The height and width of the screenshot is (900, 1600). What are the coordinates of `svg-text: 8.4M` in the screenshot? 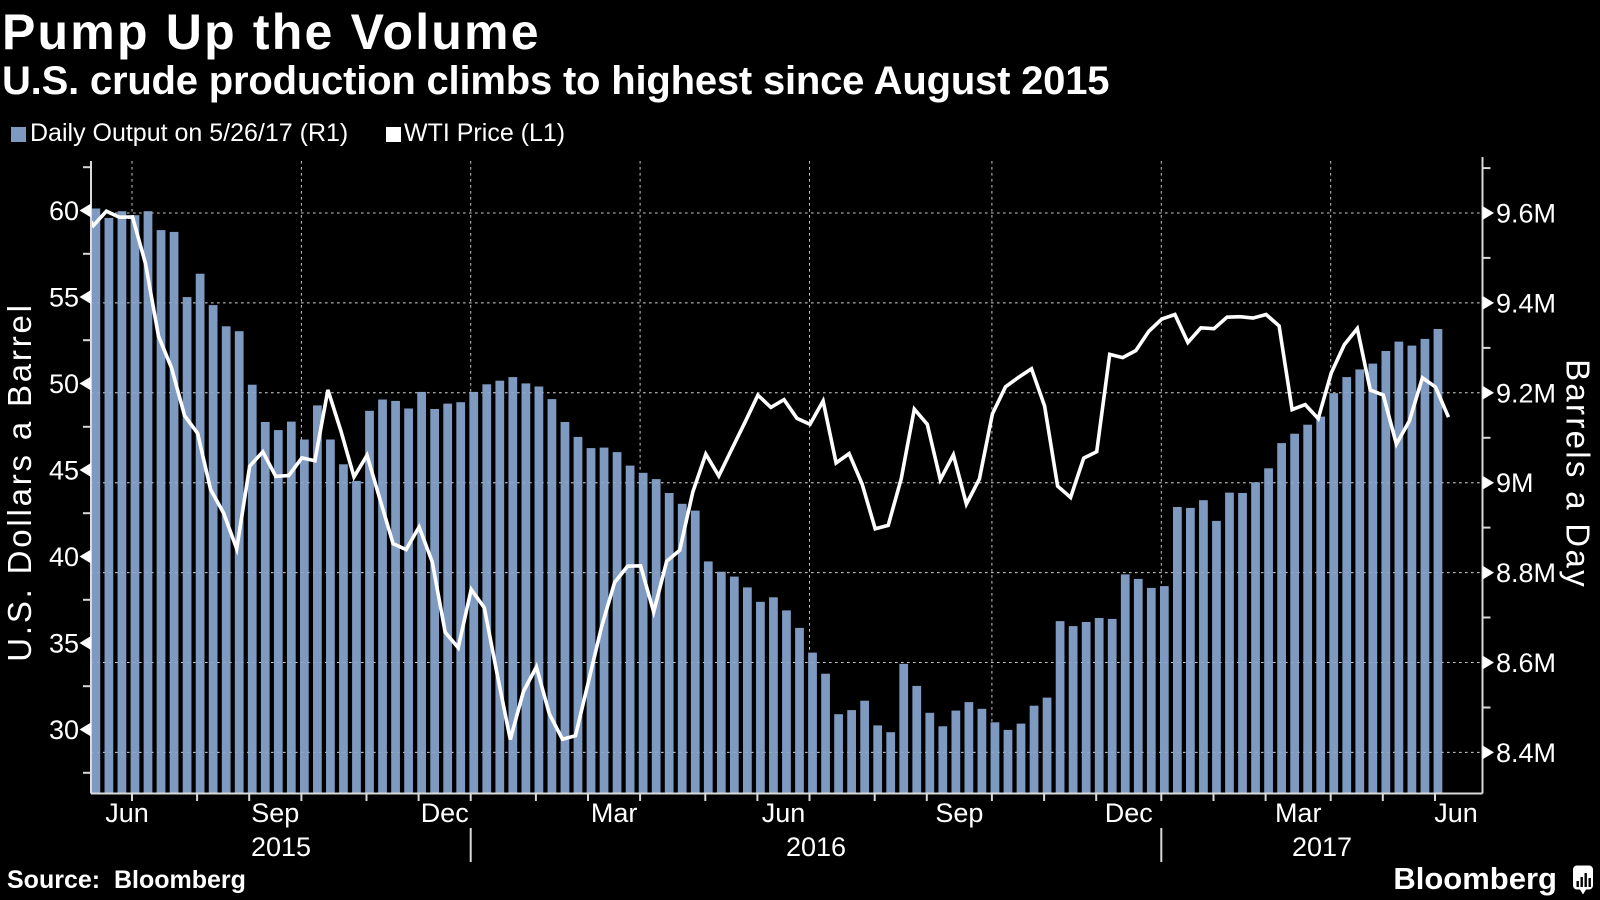 It's located at (1526, 753).